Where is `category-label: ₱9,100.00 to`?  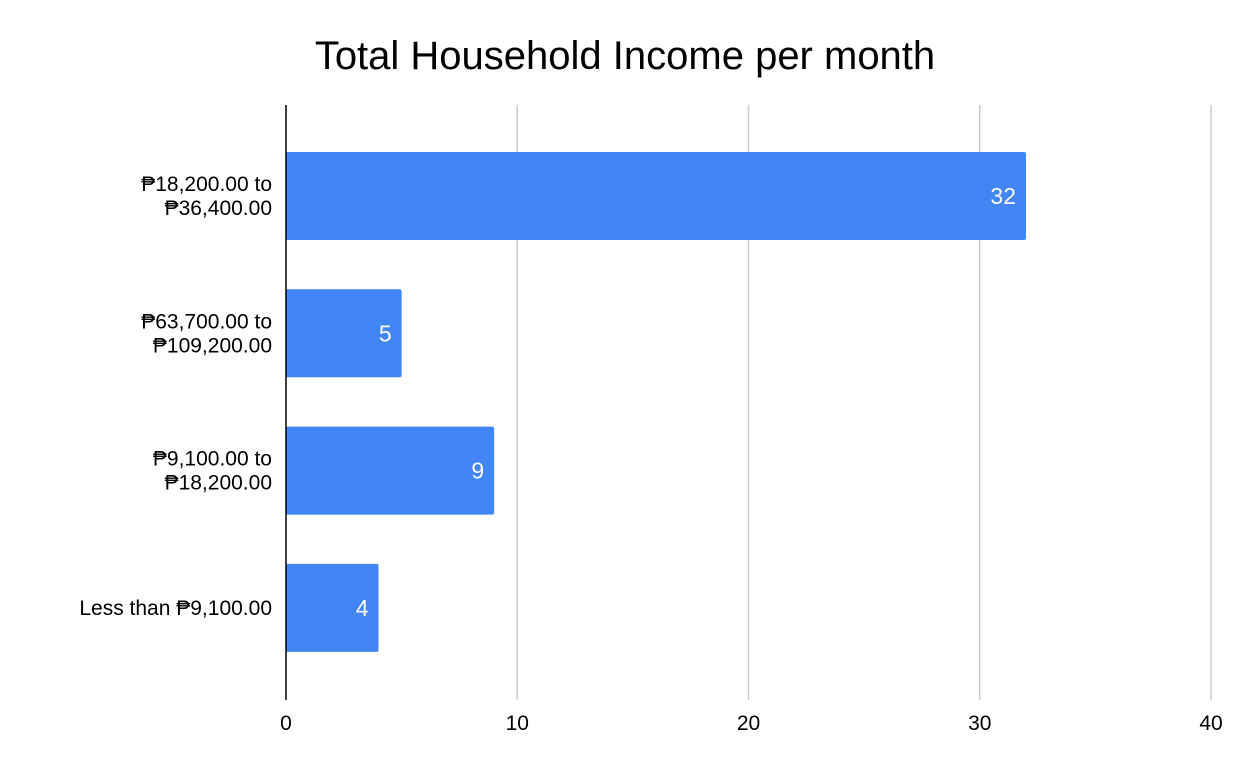
category-label: ₱9,100.00 to is located at coordinates (212, 459).